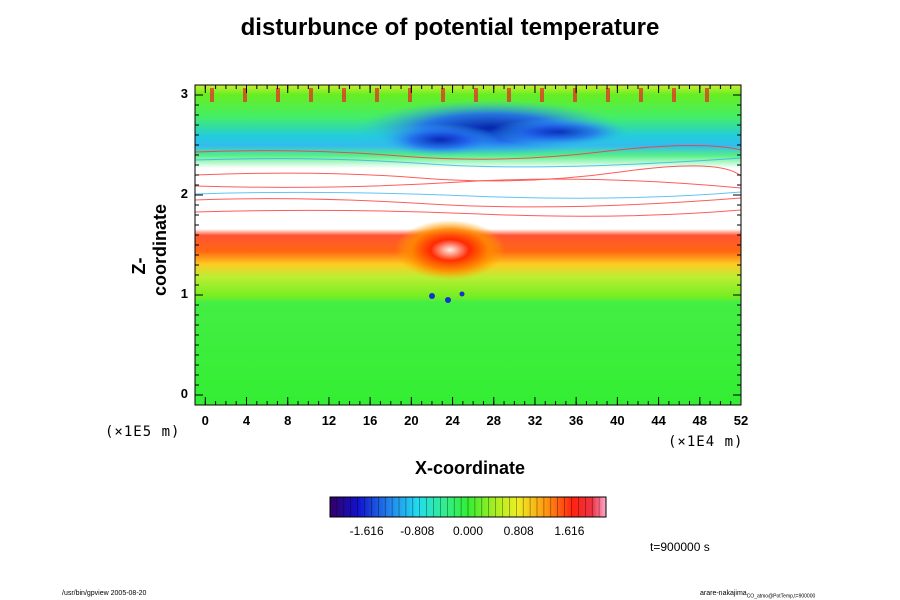 Image resolution: width=900 pixels, height=600 pixels. What do you see at coordinates (723, 593) in the screenshot?
I see `footer-right-main: arare-nakajima` at bounding box center [723, 593].